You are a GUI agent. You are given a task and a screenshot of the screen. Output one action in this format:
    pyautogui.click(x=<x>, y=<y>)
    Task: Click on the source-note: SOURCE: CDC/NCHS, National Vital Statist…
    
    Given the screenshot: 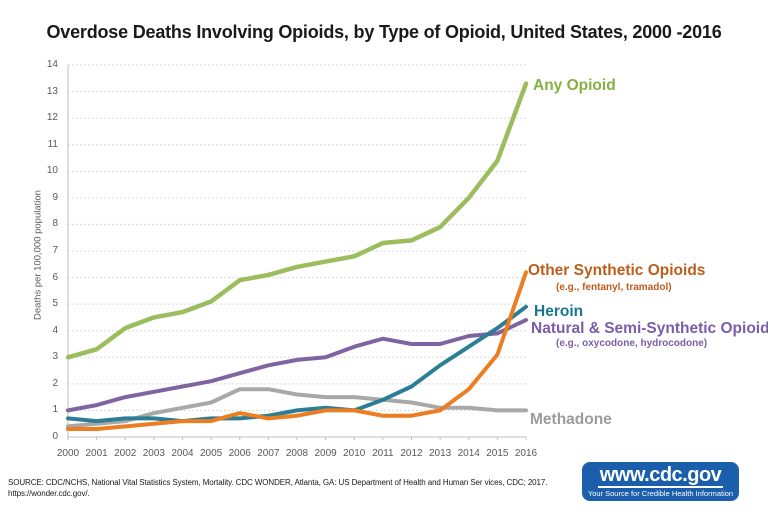 What is the action you would take?
    pyautogui.click(x=294, y=488)
    